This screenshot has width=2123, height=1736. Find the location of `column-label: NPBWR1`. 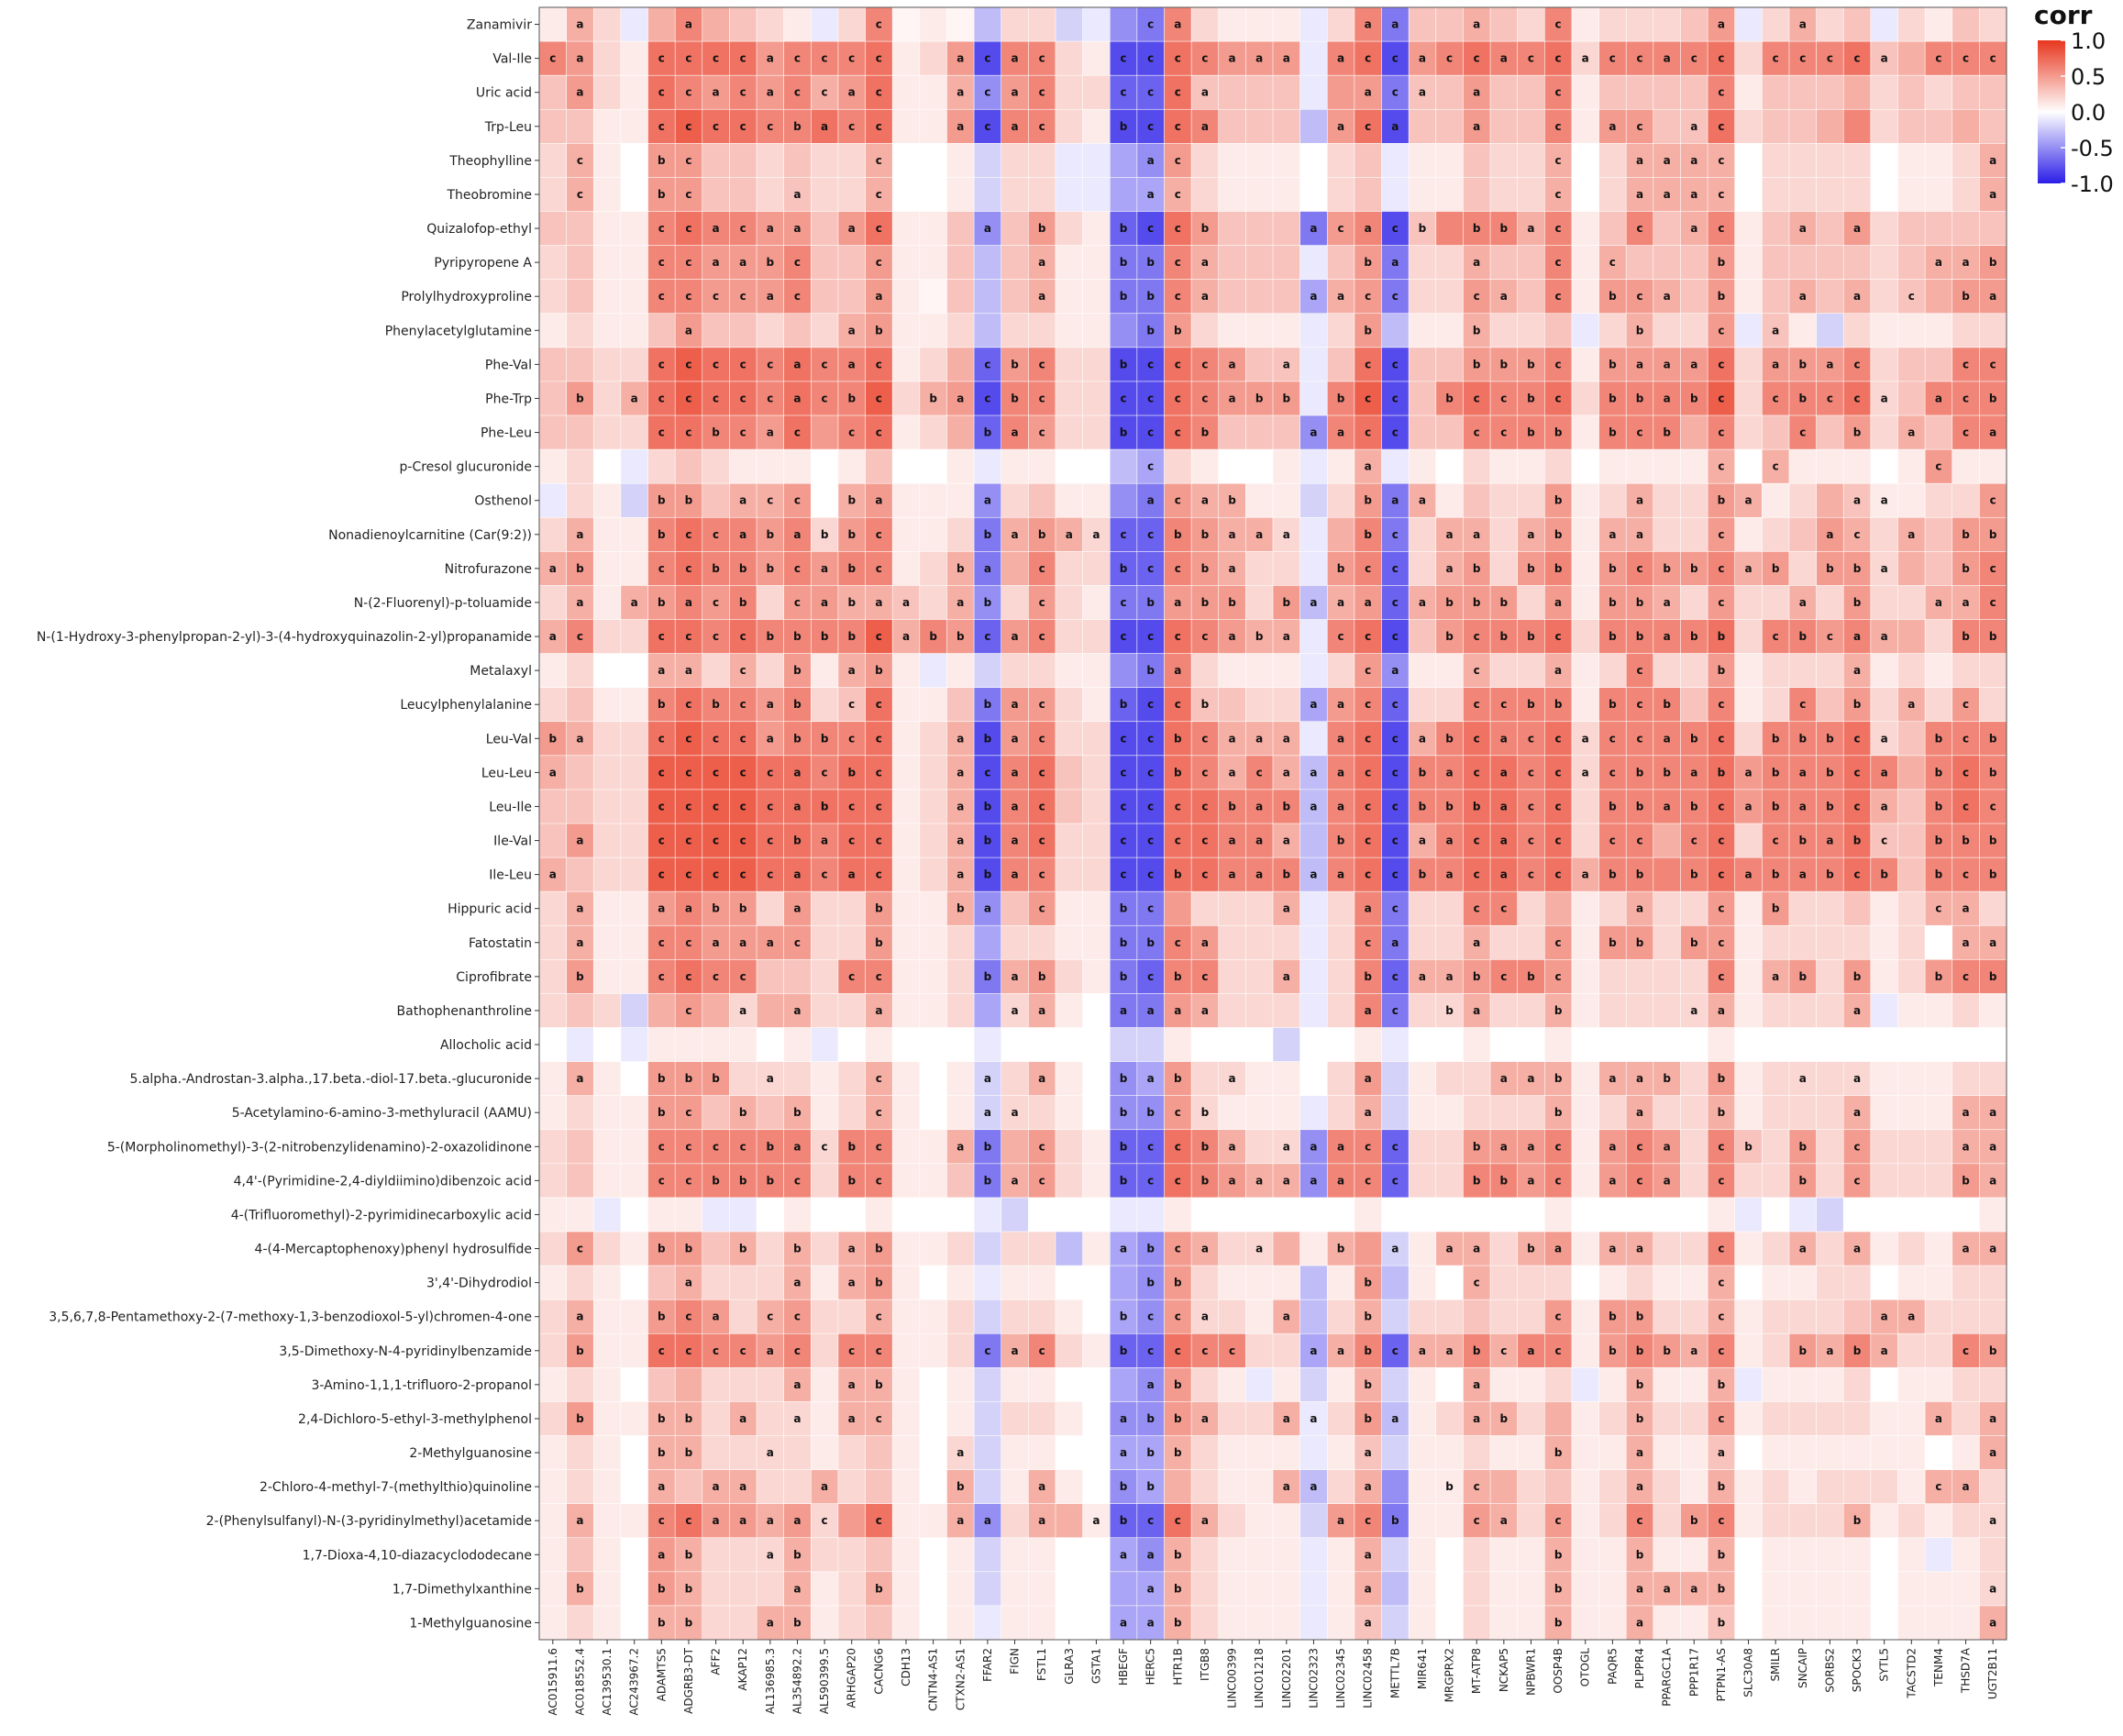

column-label: NPBWR1 is located at coordinates (1530, 1672).